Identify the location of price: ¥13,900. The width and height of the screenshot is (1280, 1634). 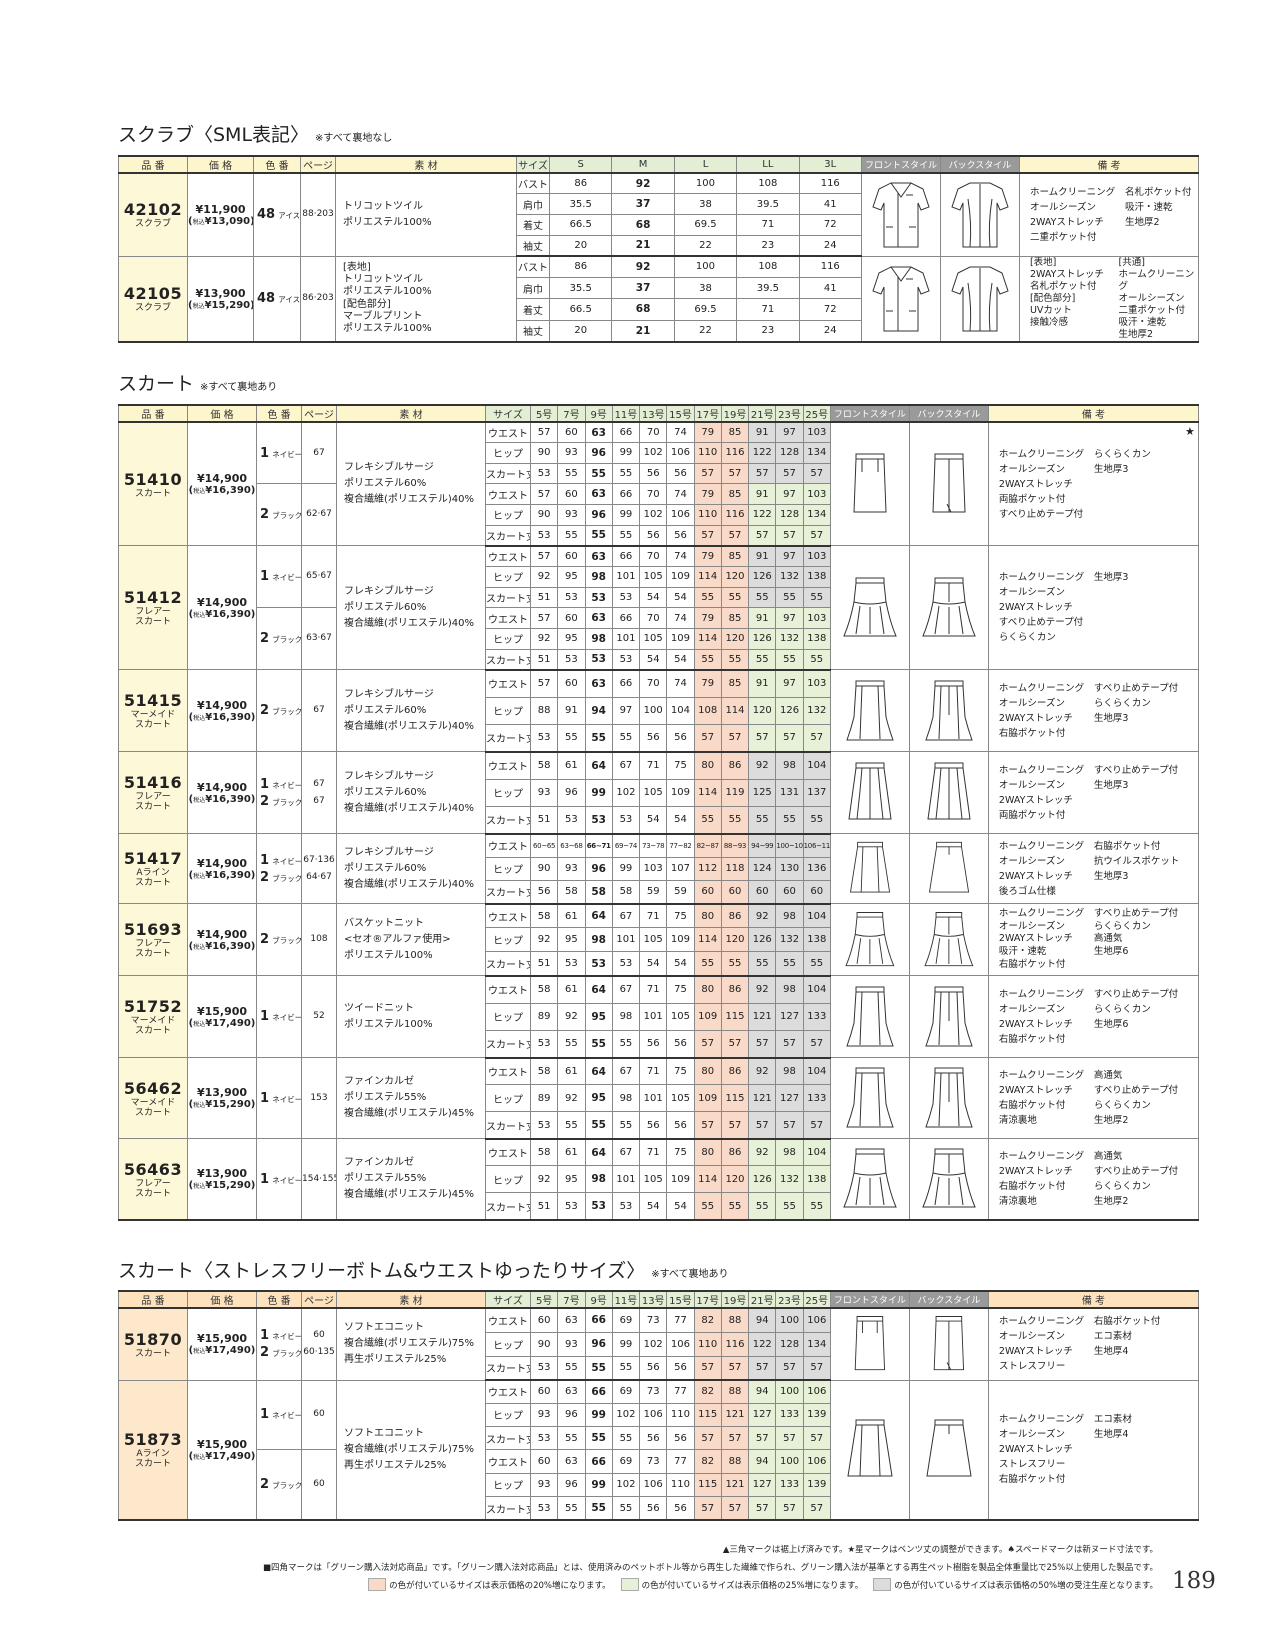
(220, 293).